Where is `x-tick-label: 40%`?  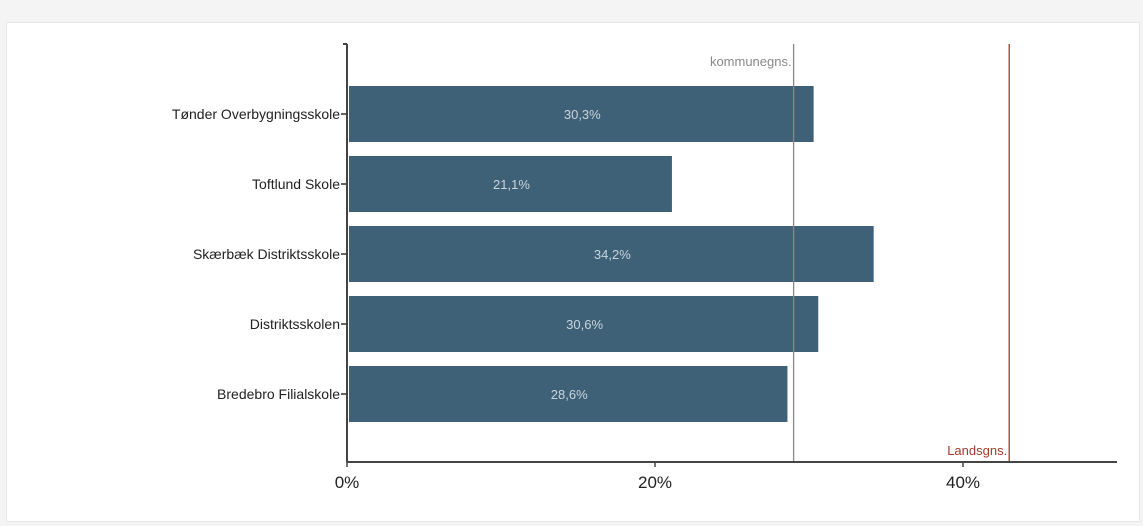 x-tick-label: 40% is located at coordinates (963, 482).